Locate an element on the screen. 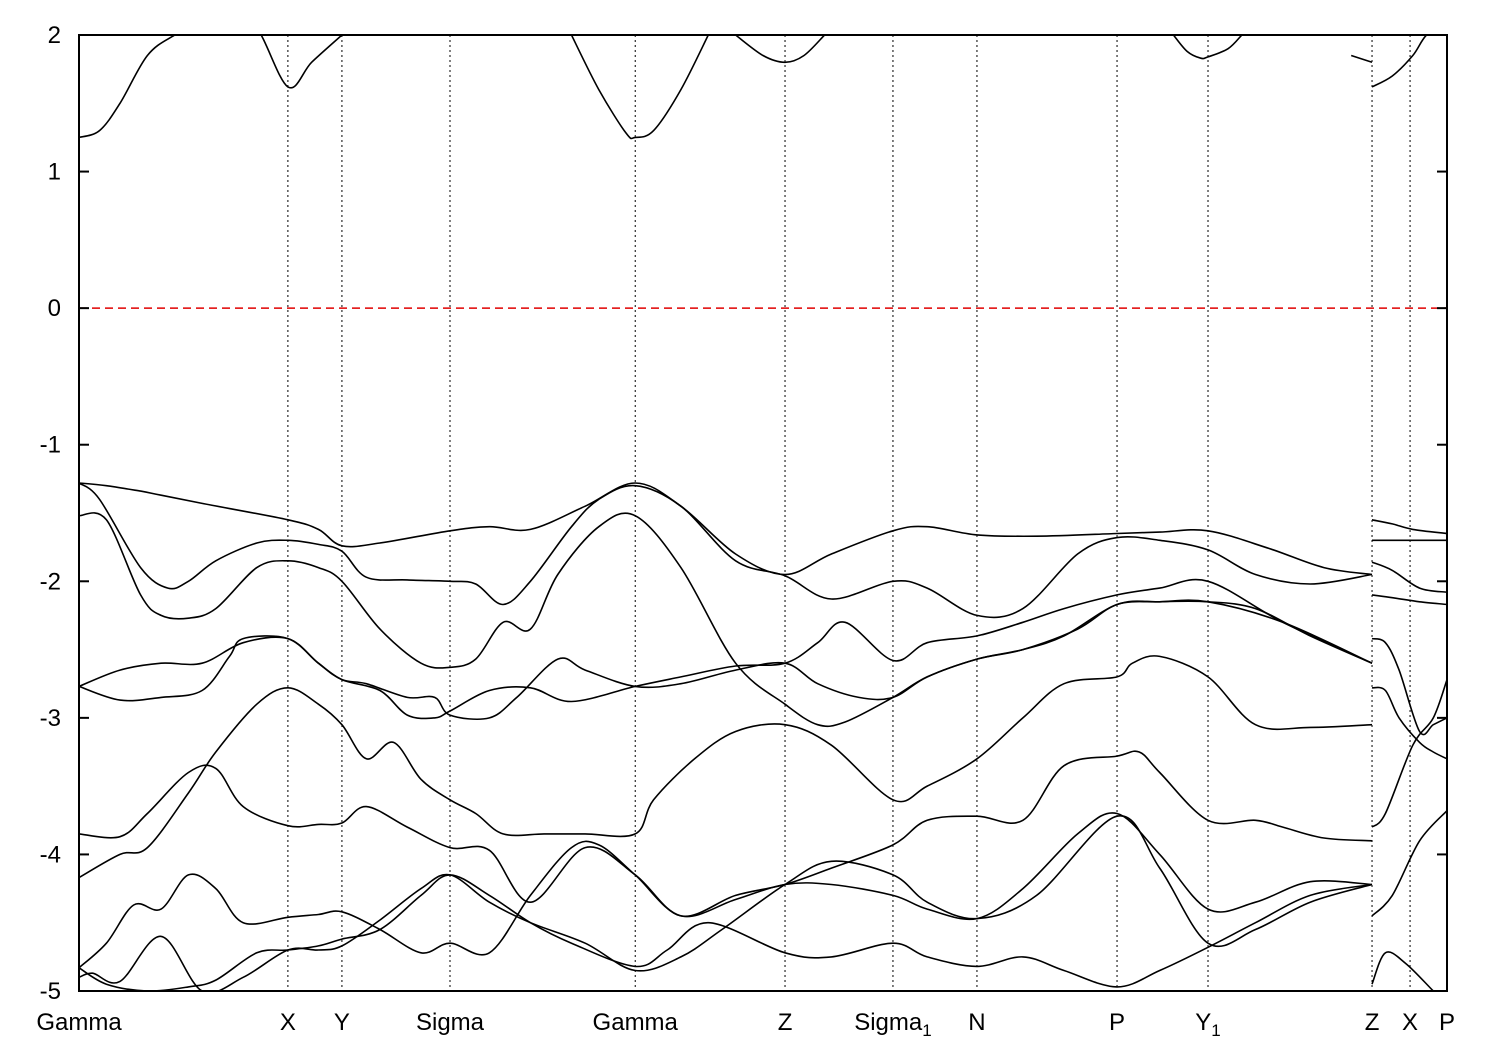  y-tick-label: -4 is located at coordinates (50, 854).